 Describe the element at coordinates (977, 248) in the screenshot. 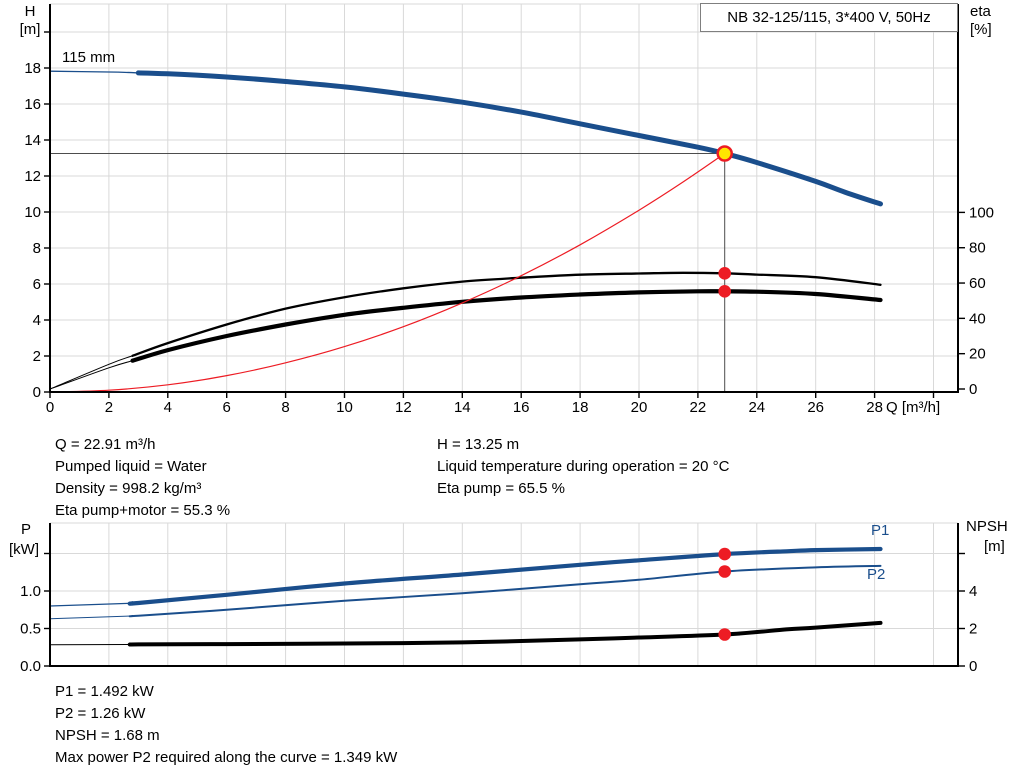

I see `right-tick-label: 80` at that location.